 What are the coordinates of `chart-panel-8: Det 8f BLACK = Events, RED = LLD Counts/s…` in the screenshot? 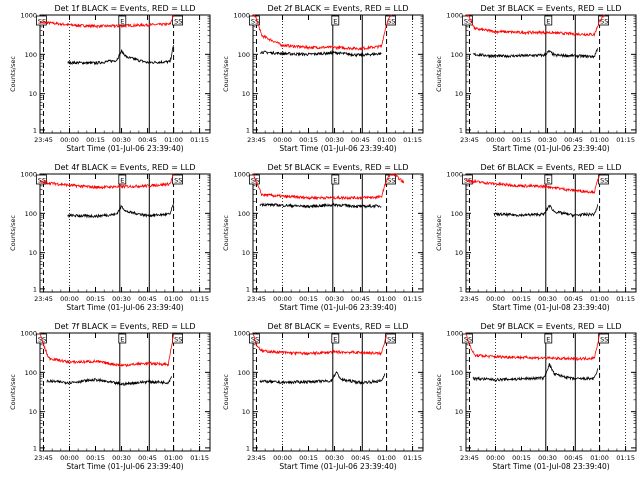 It's located at (323, 396).